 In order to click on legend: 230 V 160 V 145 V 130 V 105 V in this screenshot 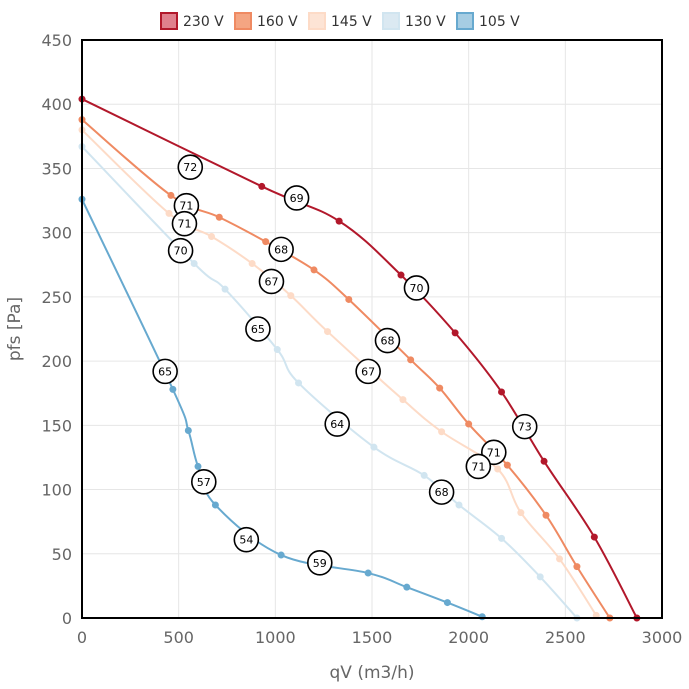, I will do `click(340, 21)`.